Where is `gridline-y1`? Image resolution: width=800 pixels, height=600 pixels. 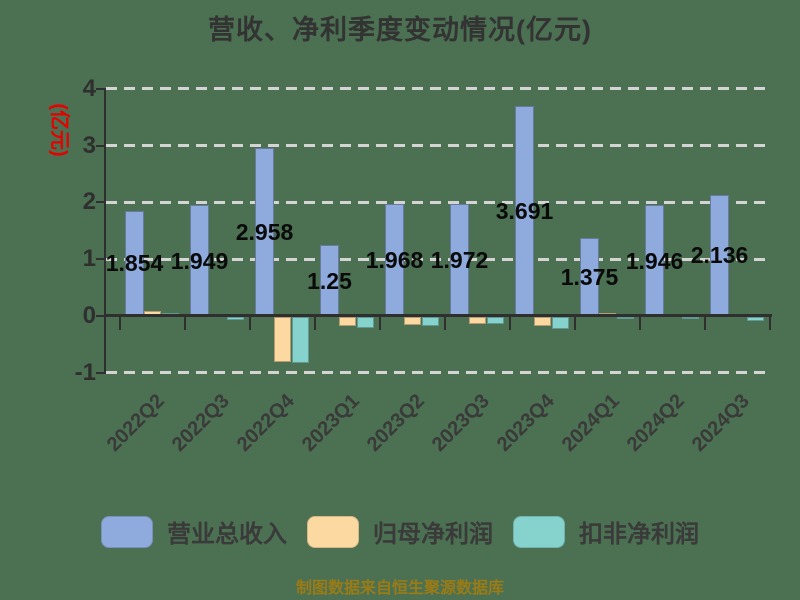
gridline-y1 is located at coordinates (439, 259).